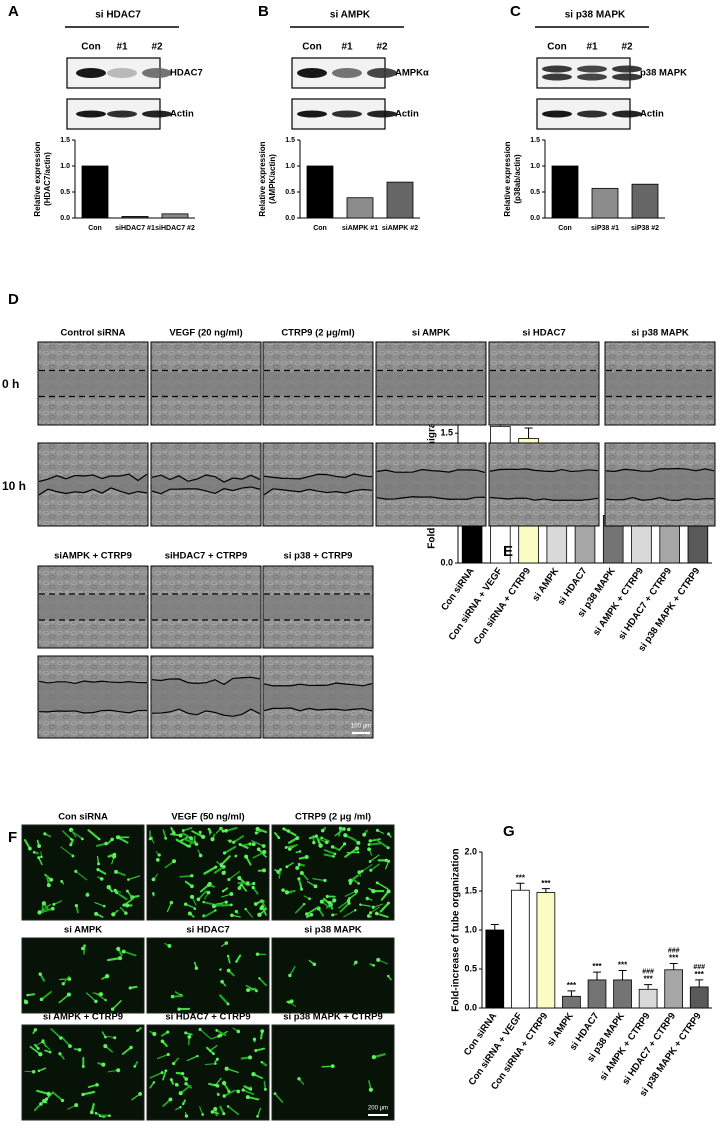  What do you see at coordinates (674, 950) in the screenshot?
I see `significance-hash: ###` at bounding box center [674, 950].